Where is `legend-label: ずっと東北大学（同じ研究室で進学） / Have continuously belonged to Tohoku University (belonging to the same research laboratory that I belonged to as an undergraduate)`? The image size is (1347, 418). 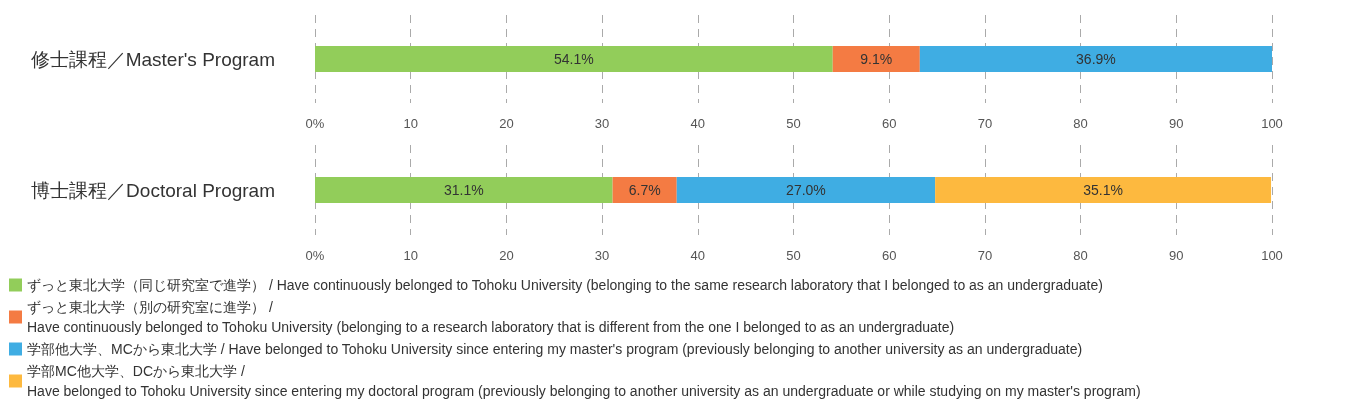
legend-label: ずっと東北大学（同じ研究室で進学） / Have continuously belonged to Tohoku University (belonging to the same research laboratory that I belonged to as an undergraduate) is located at coordinates (565, 285).